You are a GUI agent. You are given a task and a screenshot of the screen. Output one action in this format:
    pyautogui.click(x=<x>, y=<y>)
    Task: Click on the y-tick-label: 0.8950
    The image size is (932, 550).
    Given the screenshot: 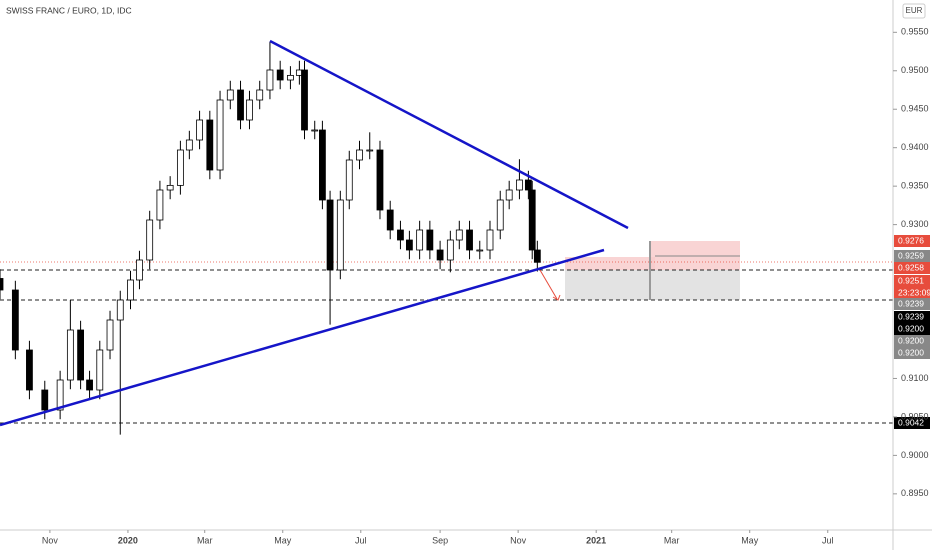 What is the action you would take?
    pyautogui.click(x=915, y=493)
    